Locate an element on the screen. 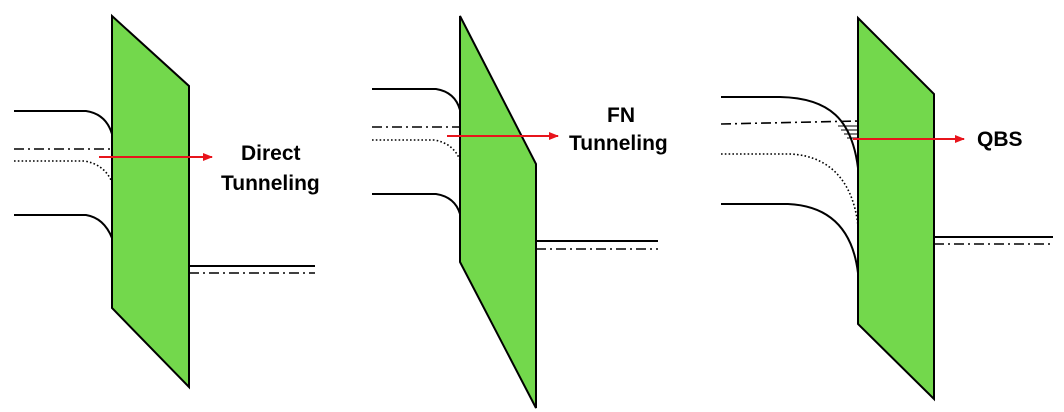  panel-label-direct-tunneling: Direct Tunneling is located at coordinates (270, 168).